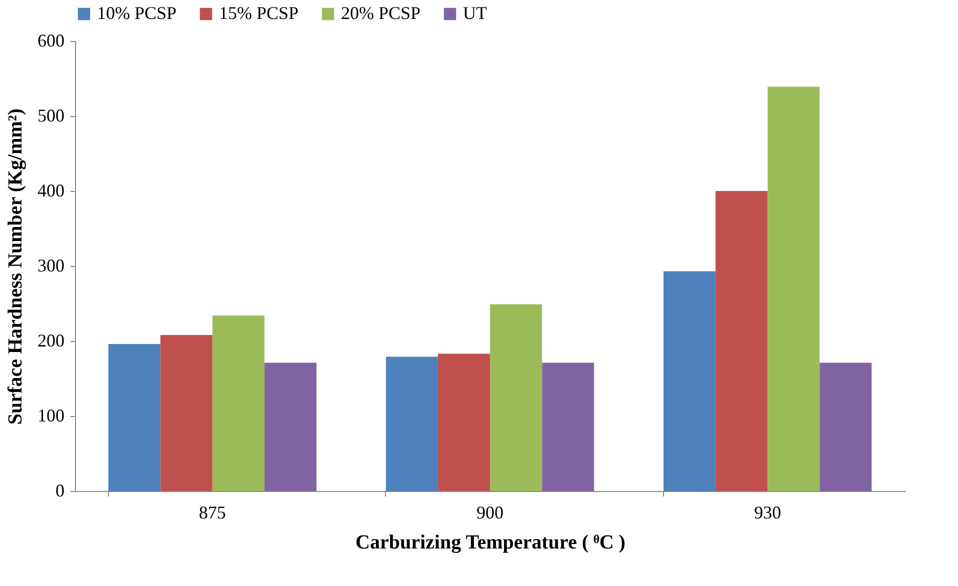 The image size is (958, 586). I want to click on y-tick-label: 400, so click(51, 190).